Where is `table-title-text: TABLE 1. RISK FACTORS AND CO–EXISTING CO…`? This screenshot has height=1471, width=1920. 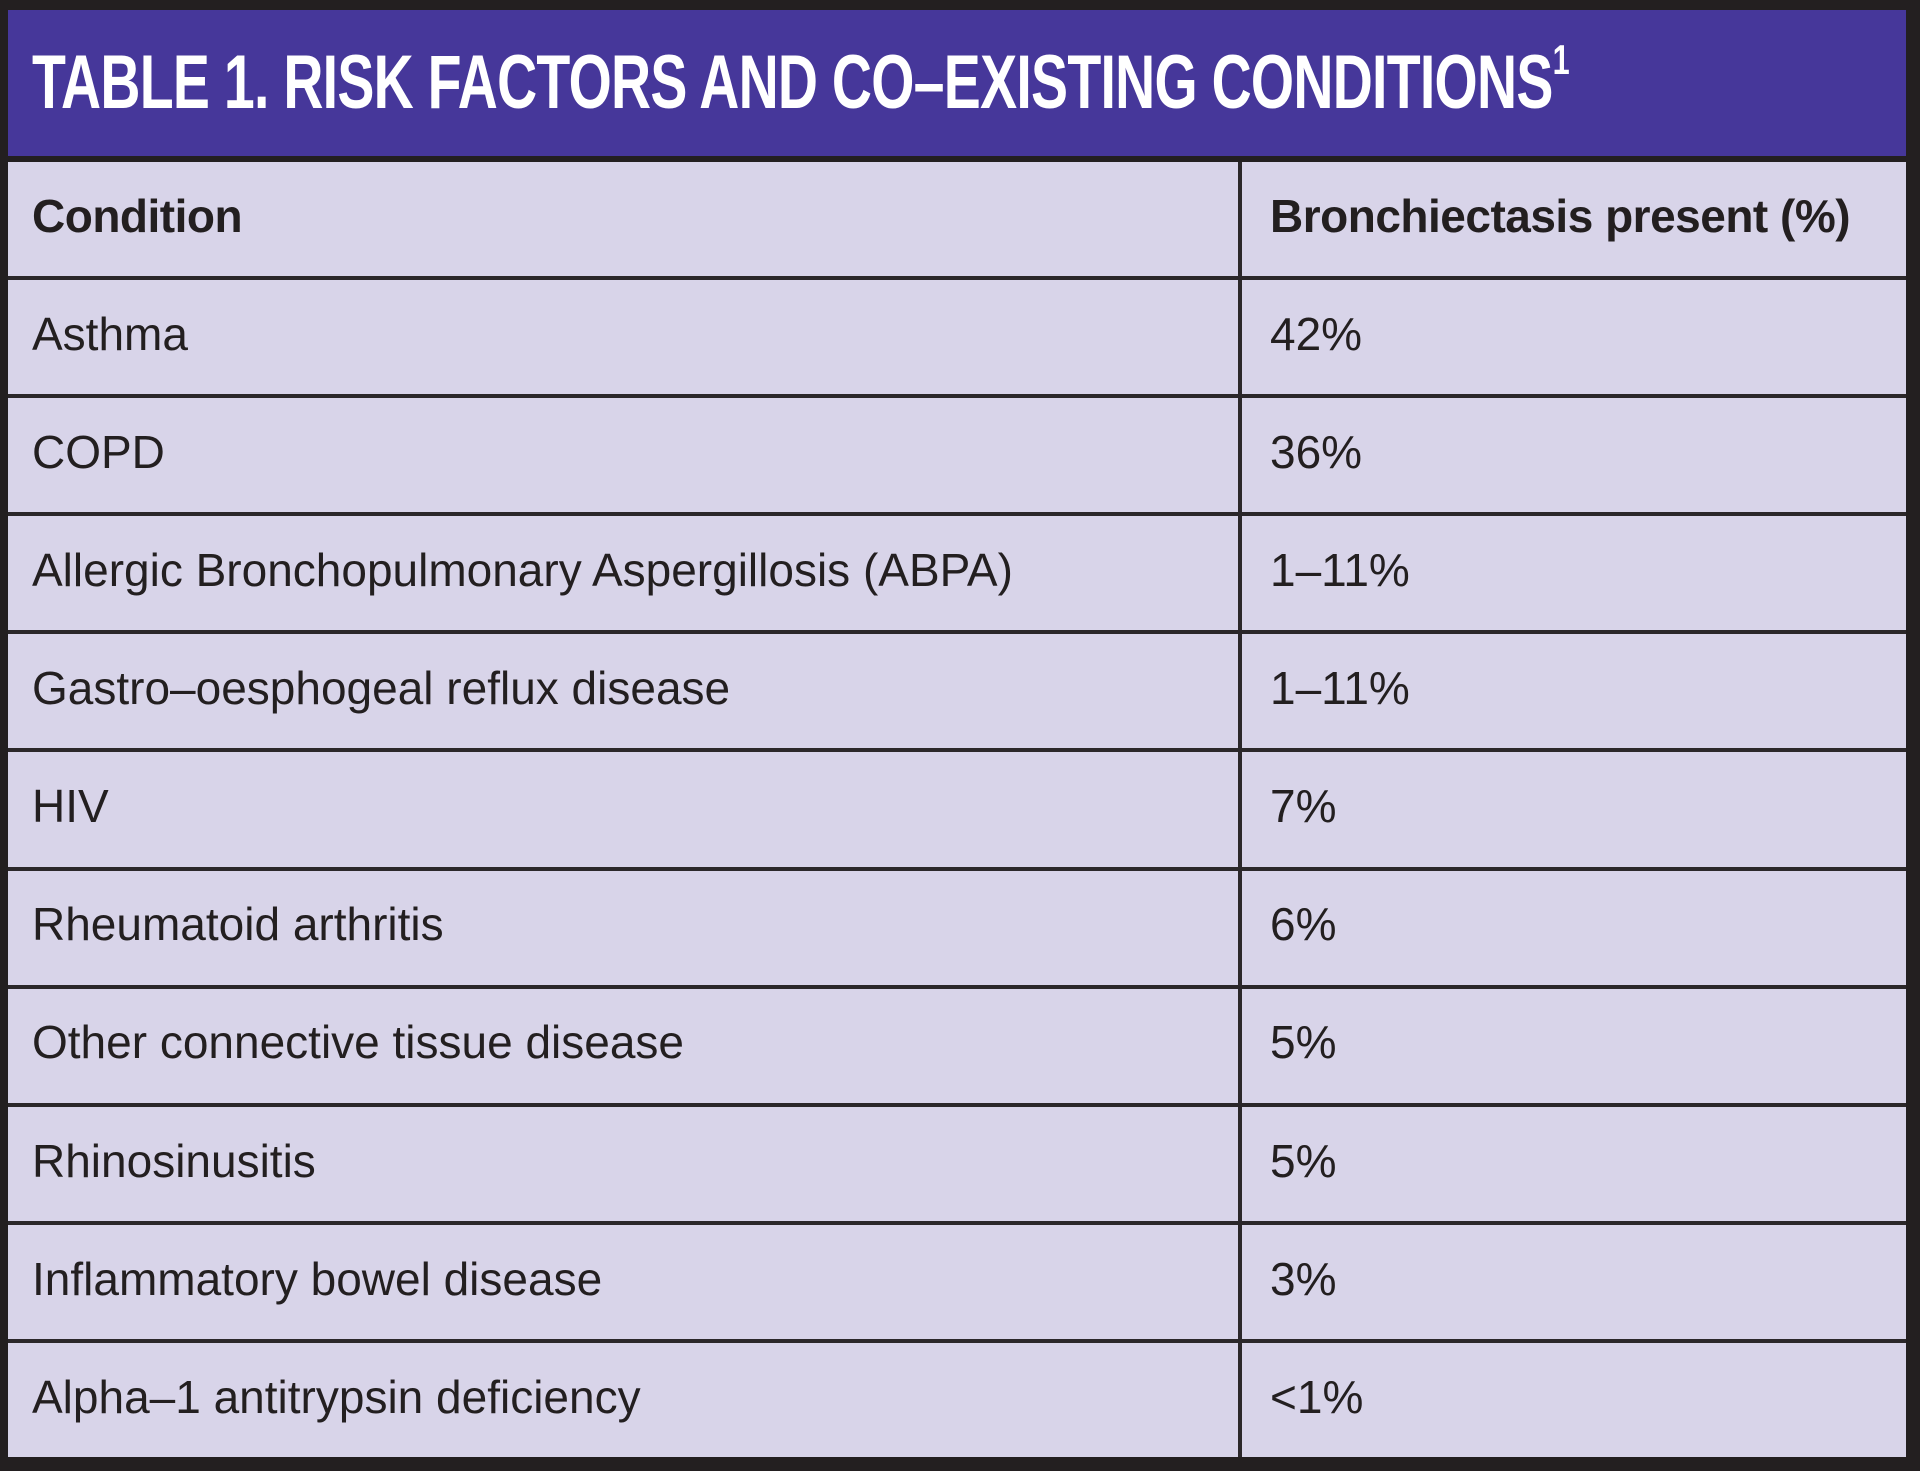
table-title-text: TABLE 1. RISK FACTORS AND CO–EXISTING CO… is located at coordinates (792, 82).